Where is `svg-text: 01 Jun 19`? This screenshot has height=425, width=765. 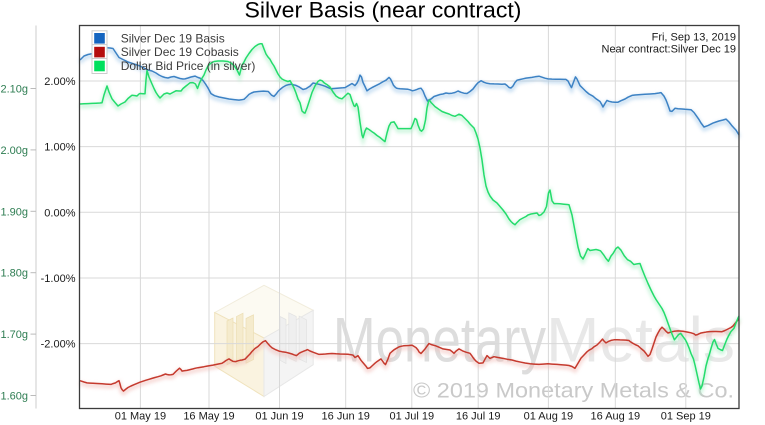 svg-text: 01 Jun 19 is located at coordinates (279, 417).